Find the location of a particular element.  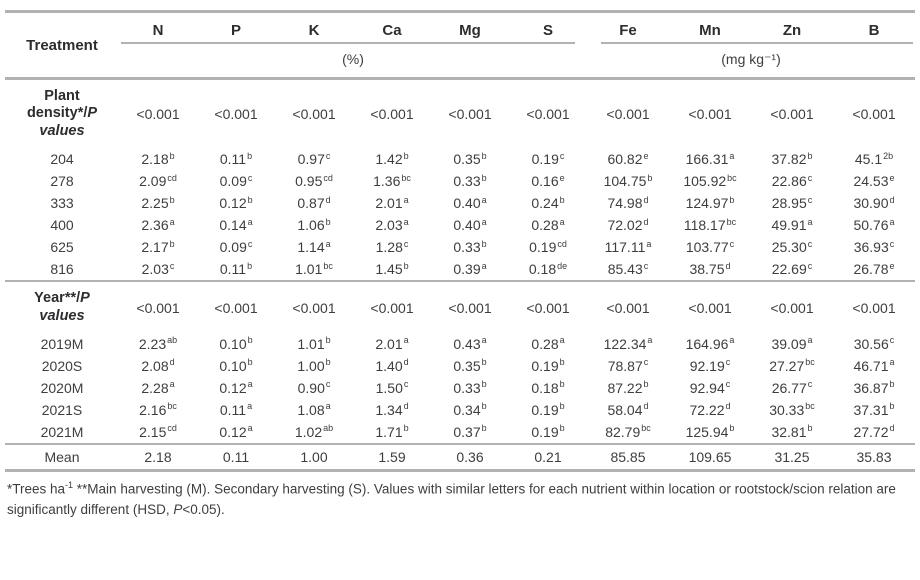

value-cell: 122.34a is located at coordinates (628, 343).